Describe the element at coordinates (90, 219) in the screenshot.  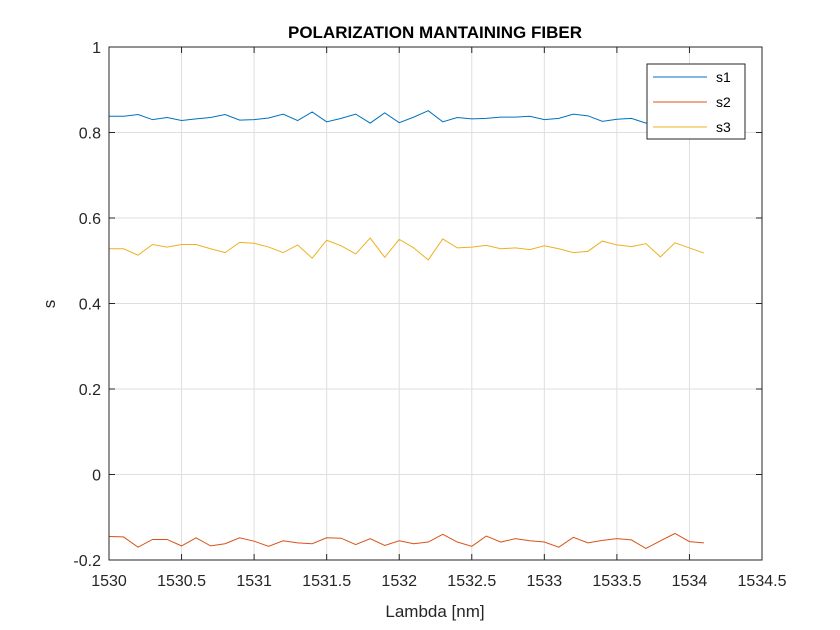
I see `y-tick-label: 0.6` at that location.